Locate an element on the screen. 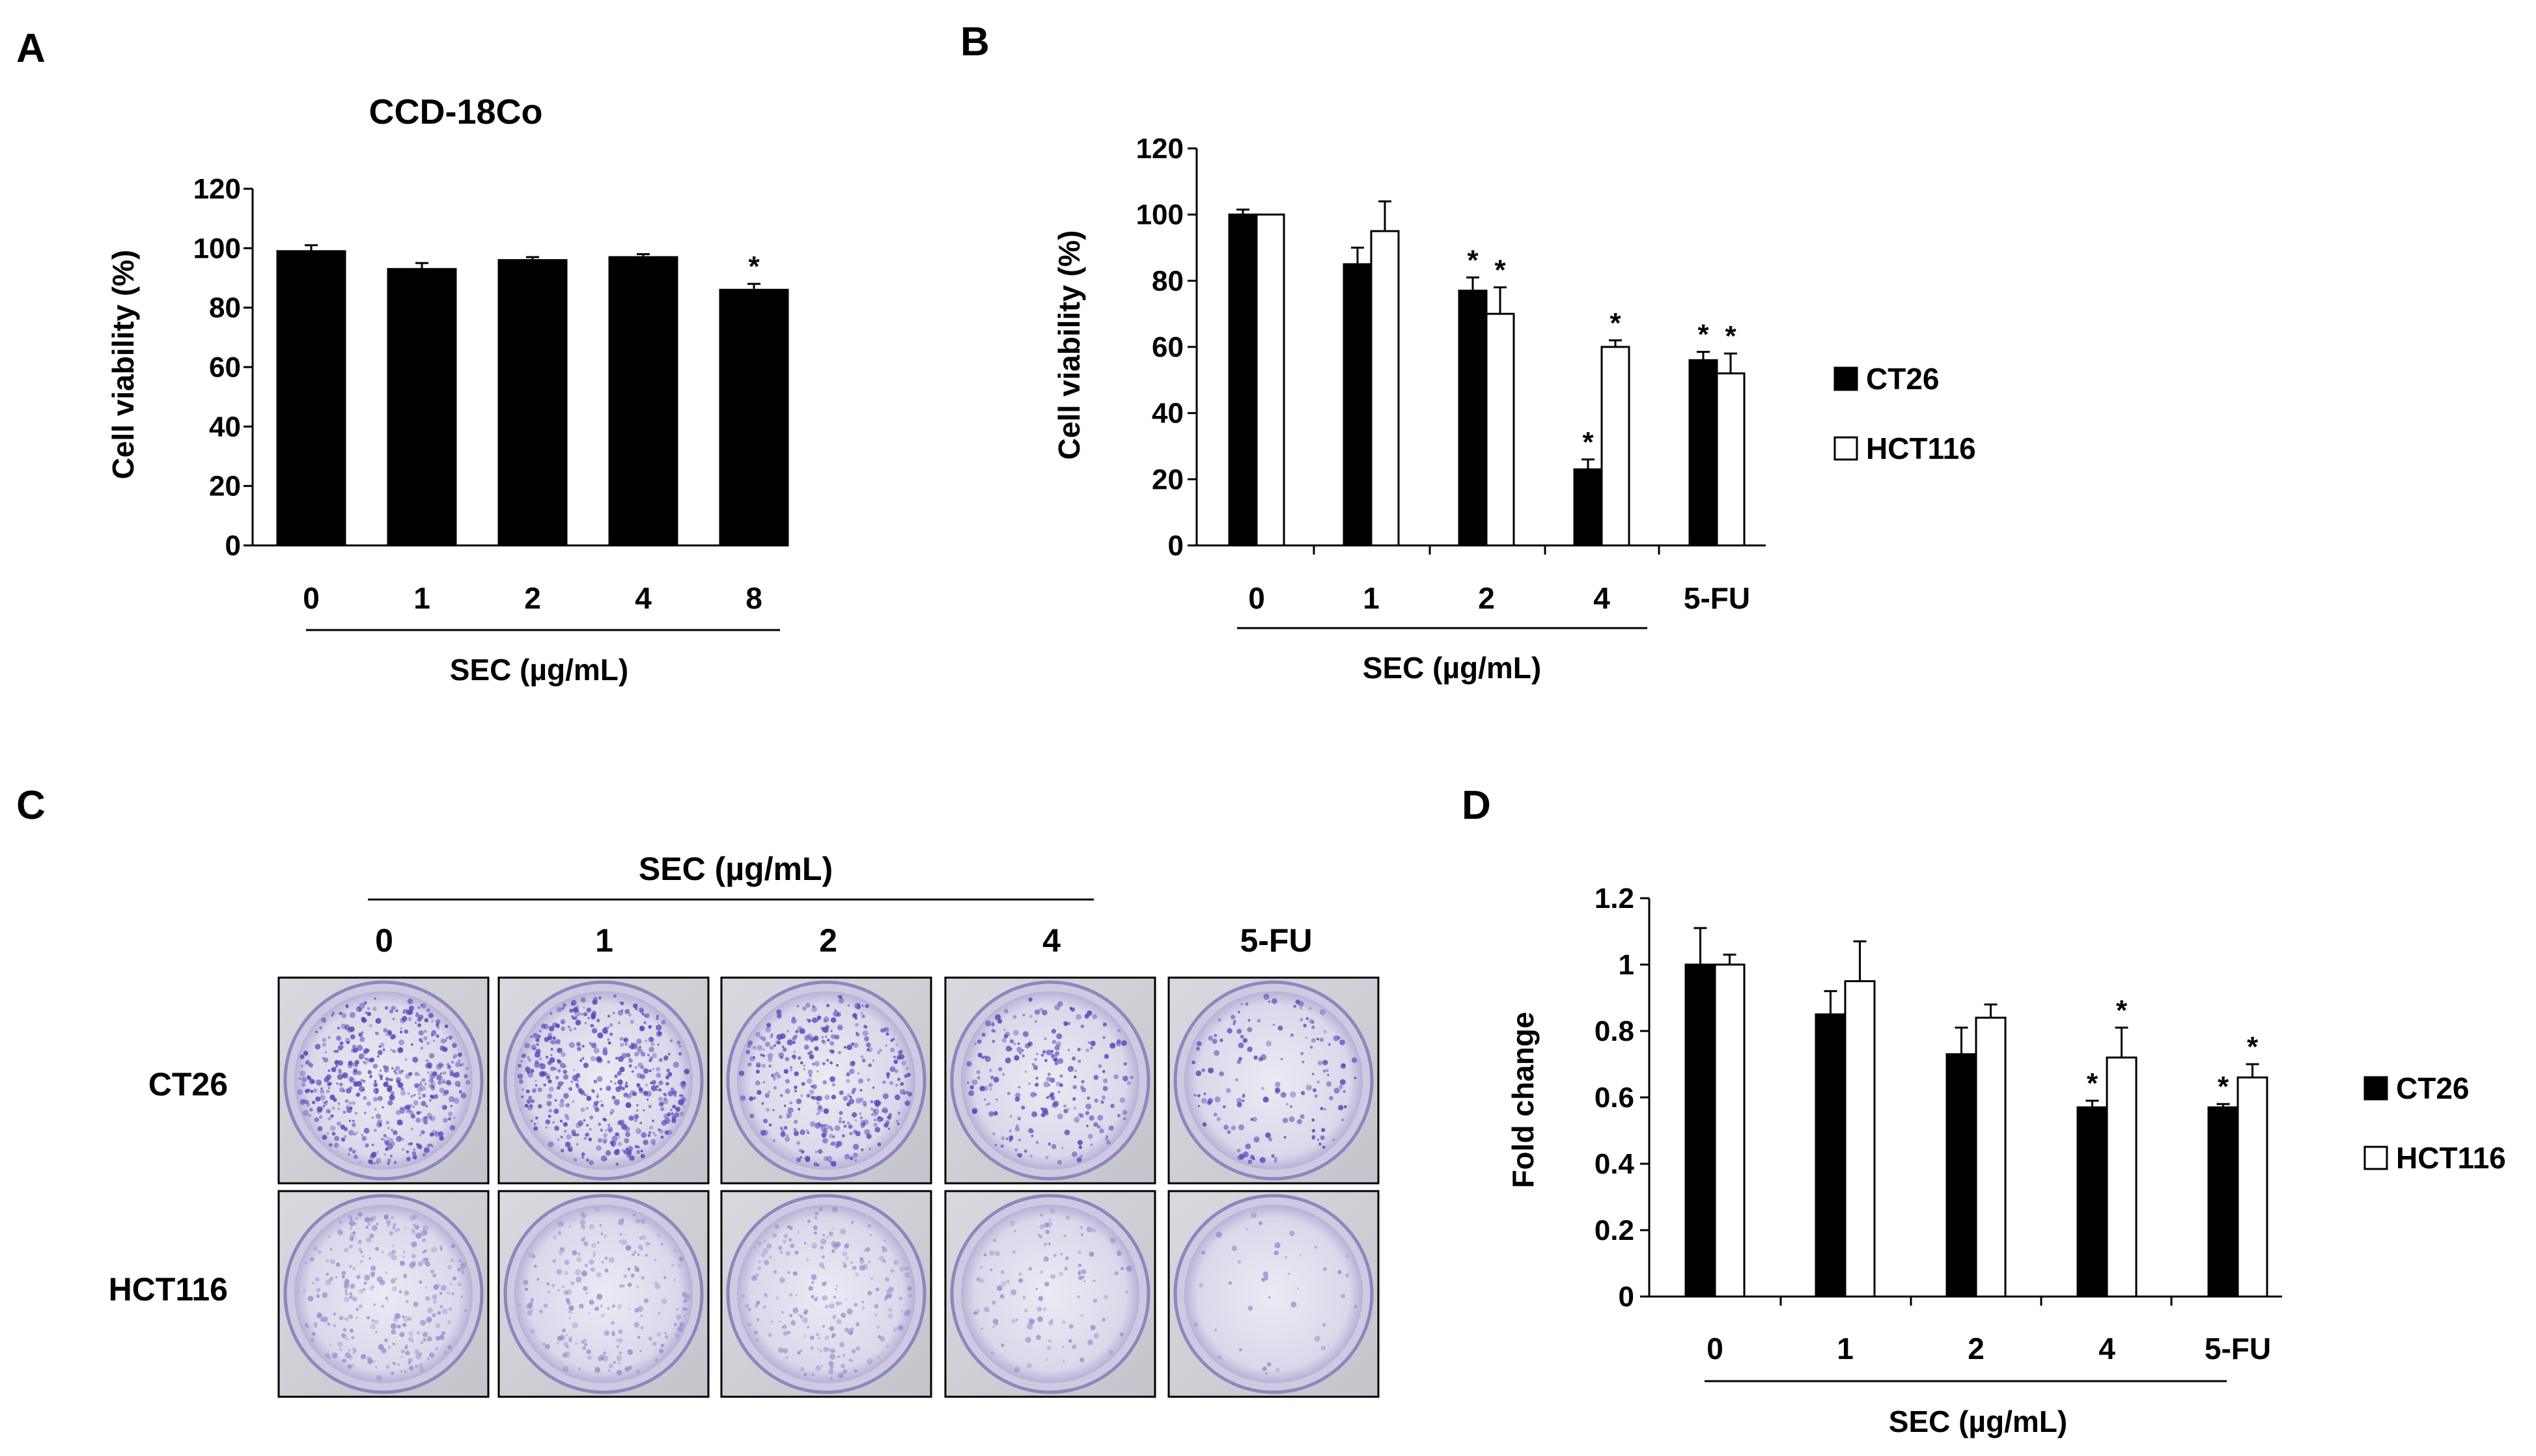 The height and width of the screenshot is (1456, 2536). colony-header: SEC (µg/mL) is located at coordinates (736, 869).